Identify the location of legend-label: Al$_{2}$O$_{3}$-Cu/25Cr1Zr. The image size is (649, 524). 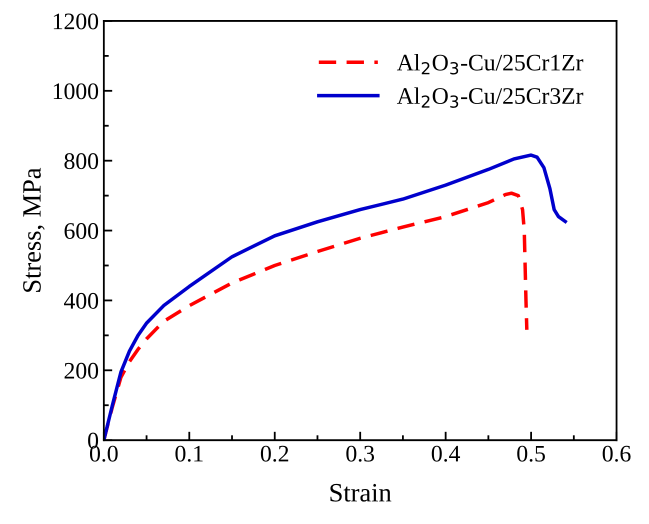
(490, 64).